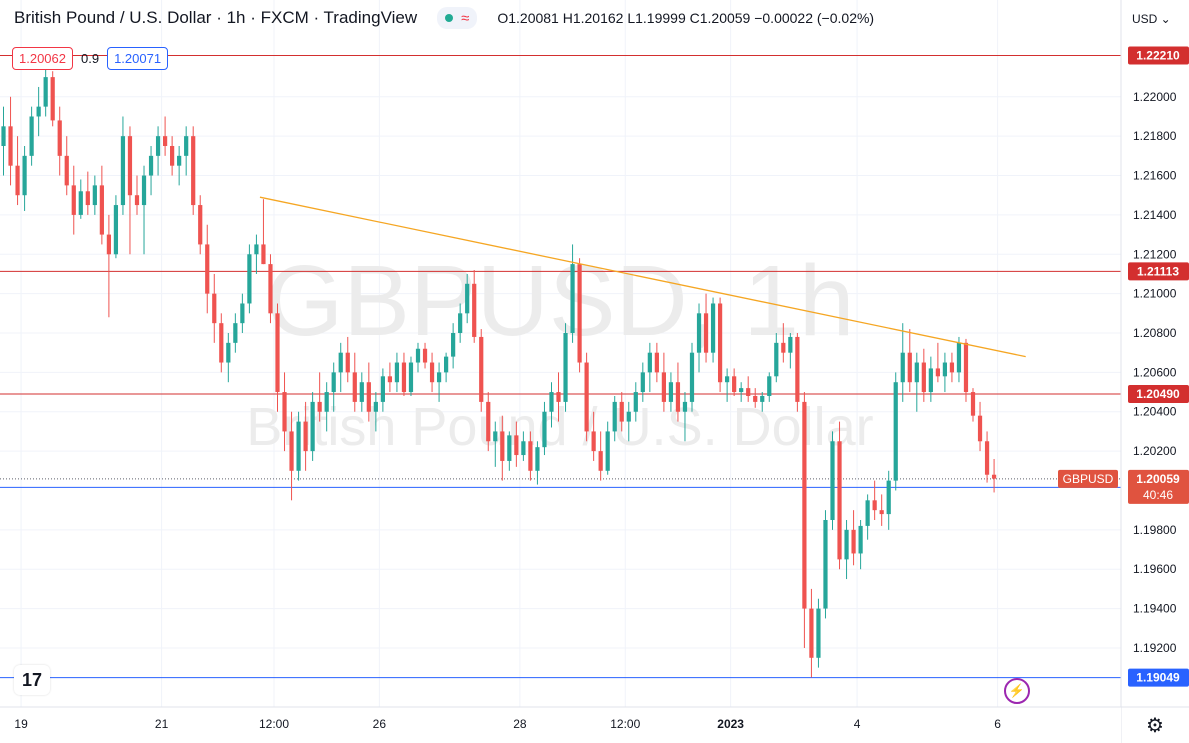  What do you see at coordinates (457, 18) in the screenshot?
I see `market-status-pill: ≈` at bounding box center [457, 18].